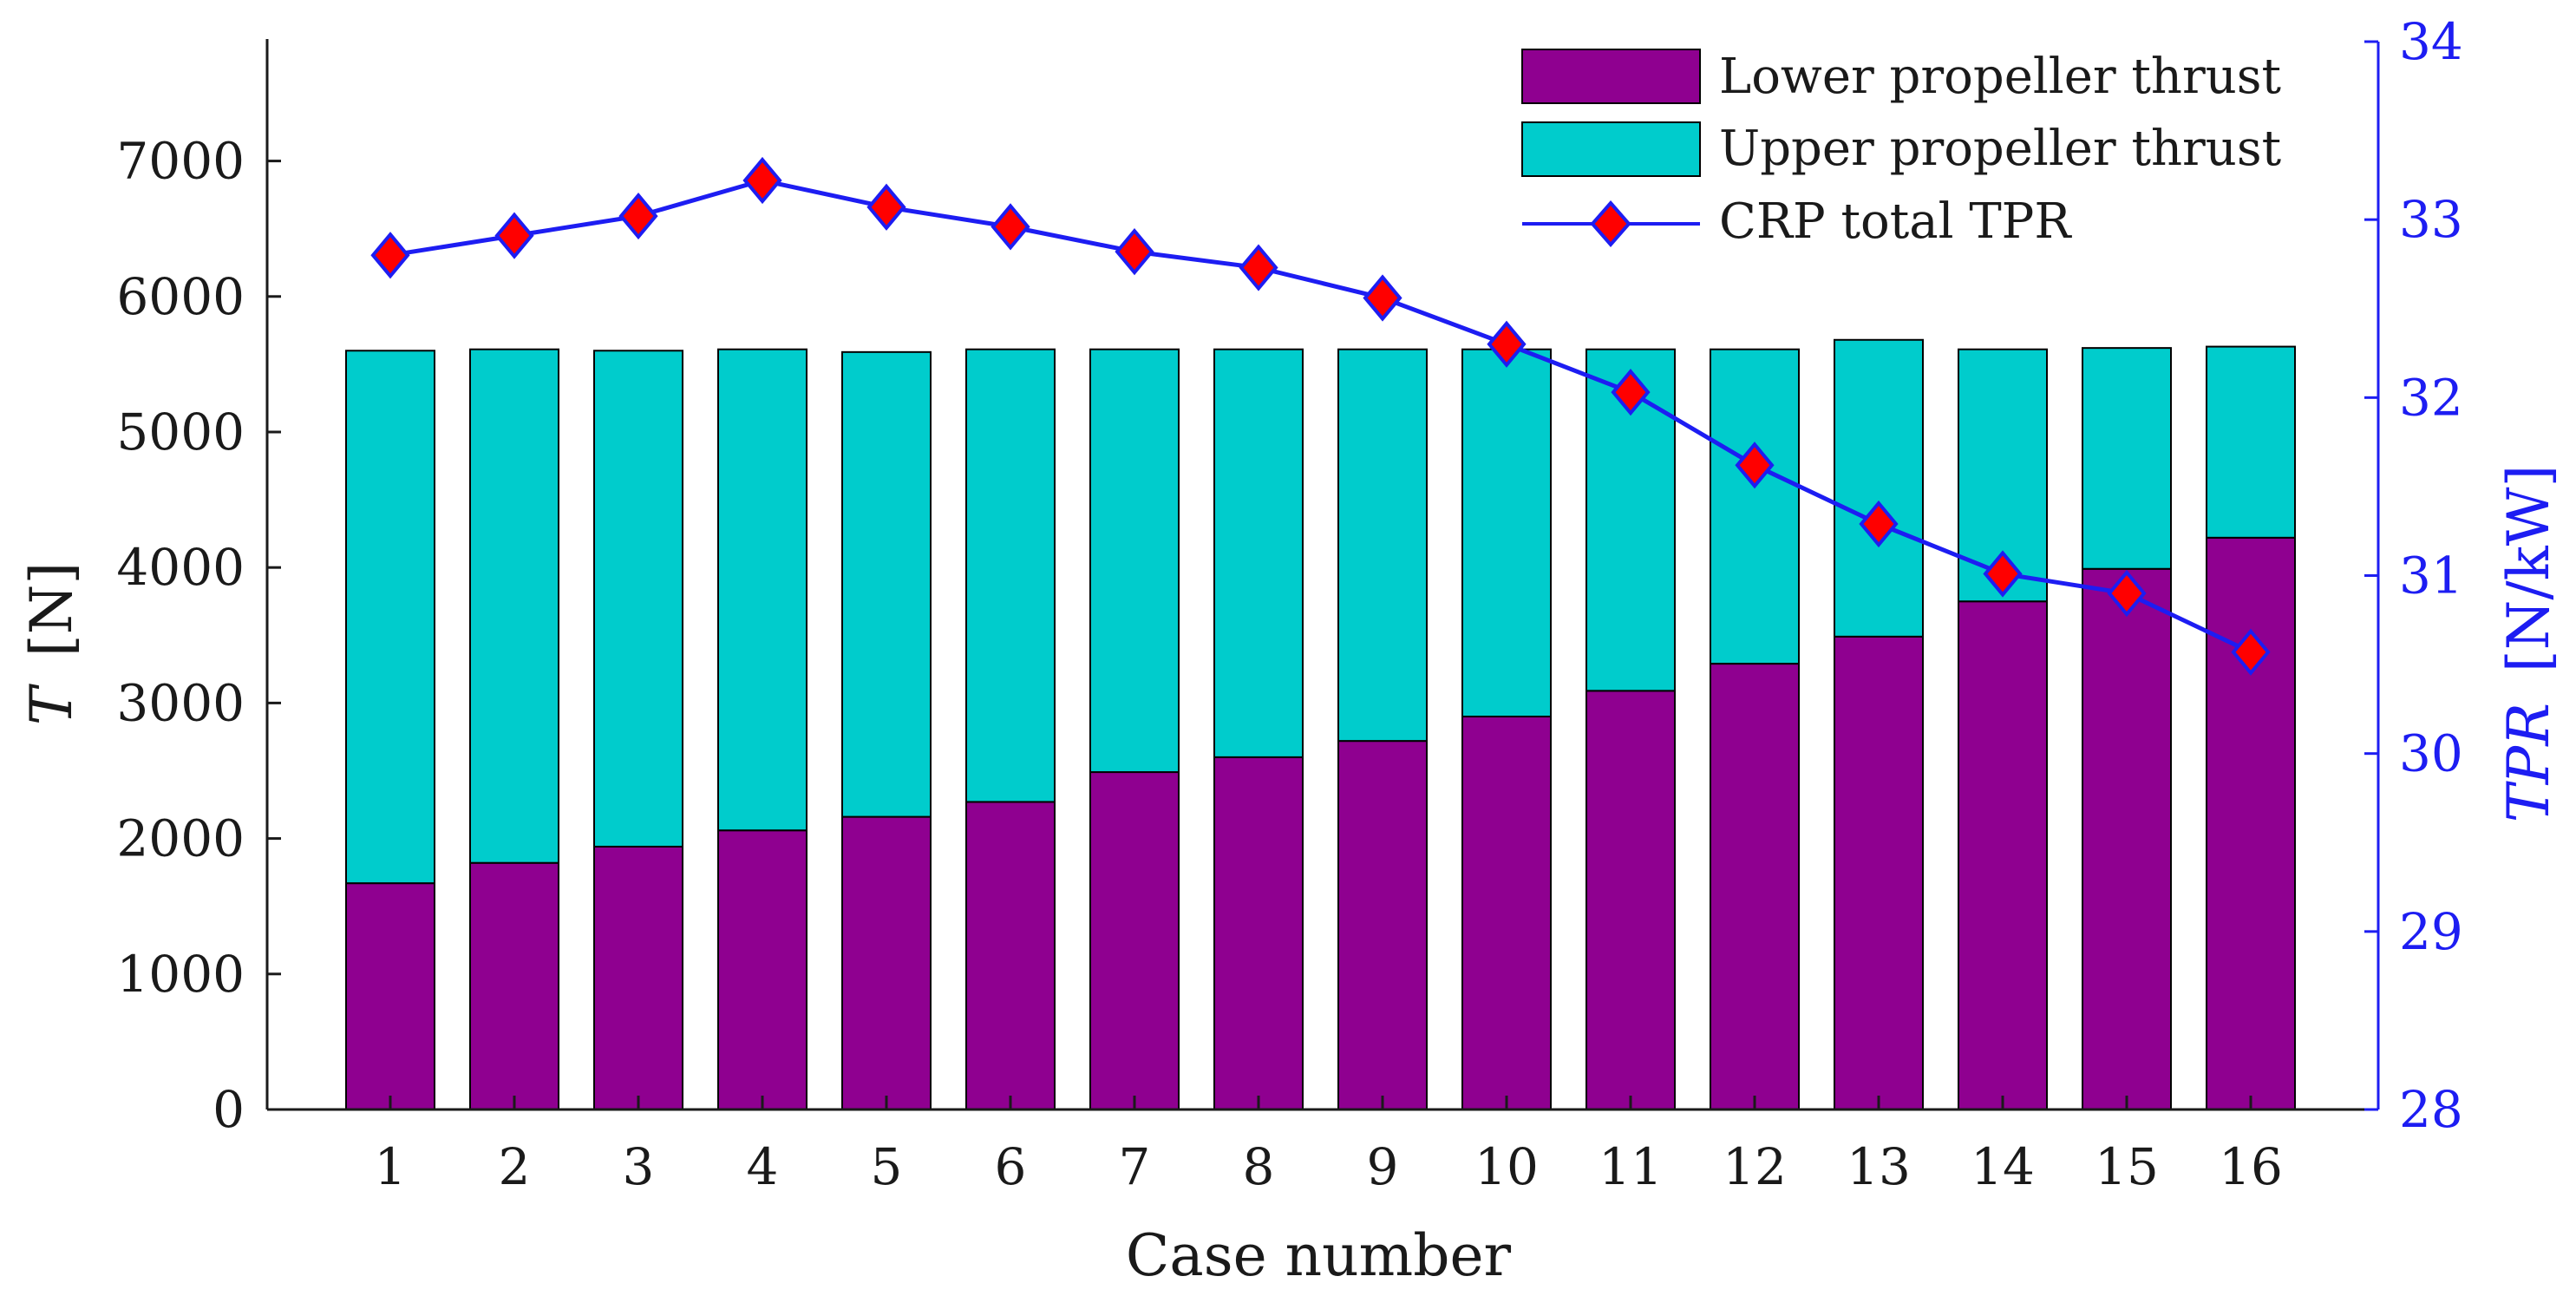 The height and width of the screenshot is (1296, 2576). I want to click on y-tick-label: 2000, so click(180, 838).